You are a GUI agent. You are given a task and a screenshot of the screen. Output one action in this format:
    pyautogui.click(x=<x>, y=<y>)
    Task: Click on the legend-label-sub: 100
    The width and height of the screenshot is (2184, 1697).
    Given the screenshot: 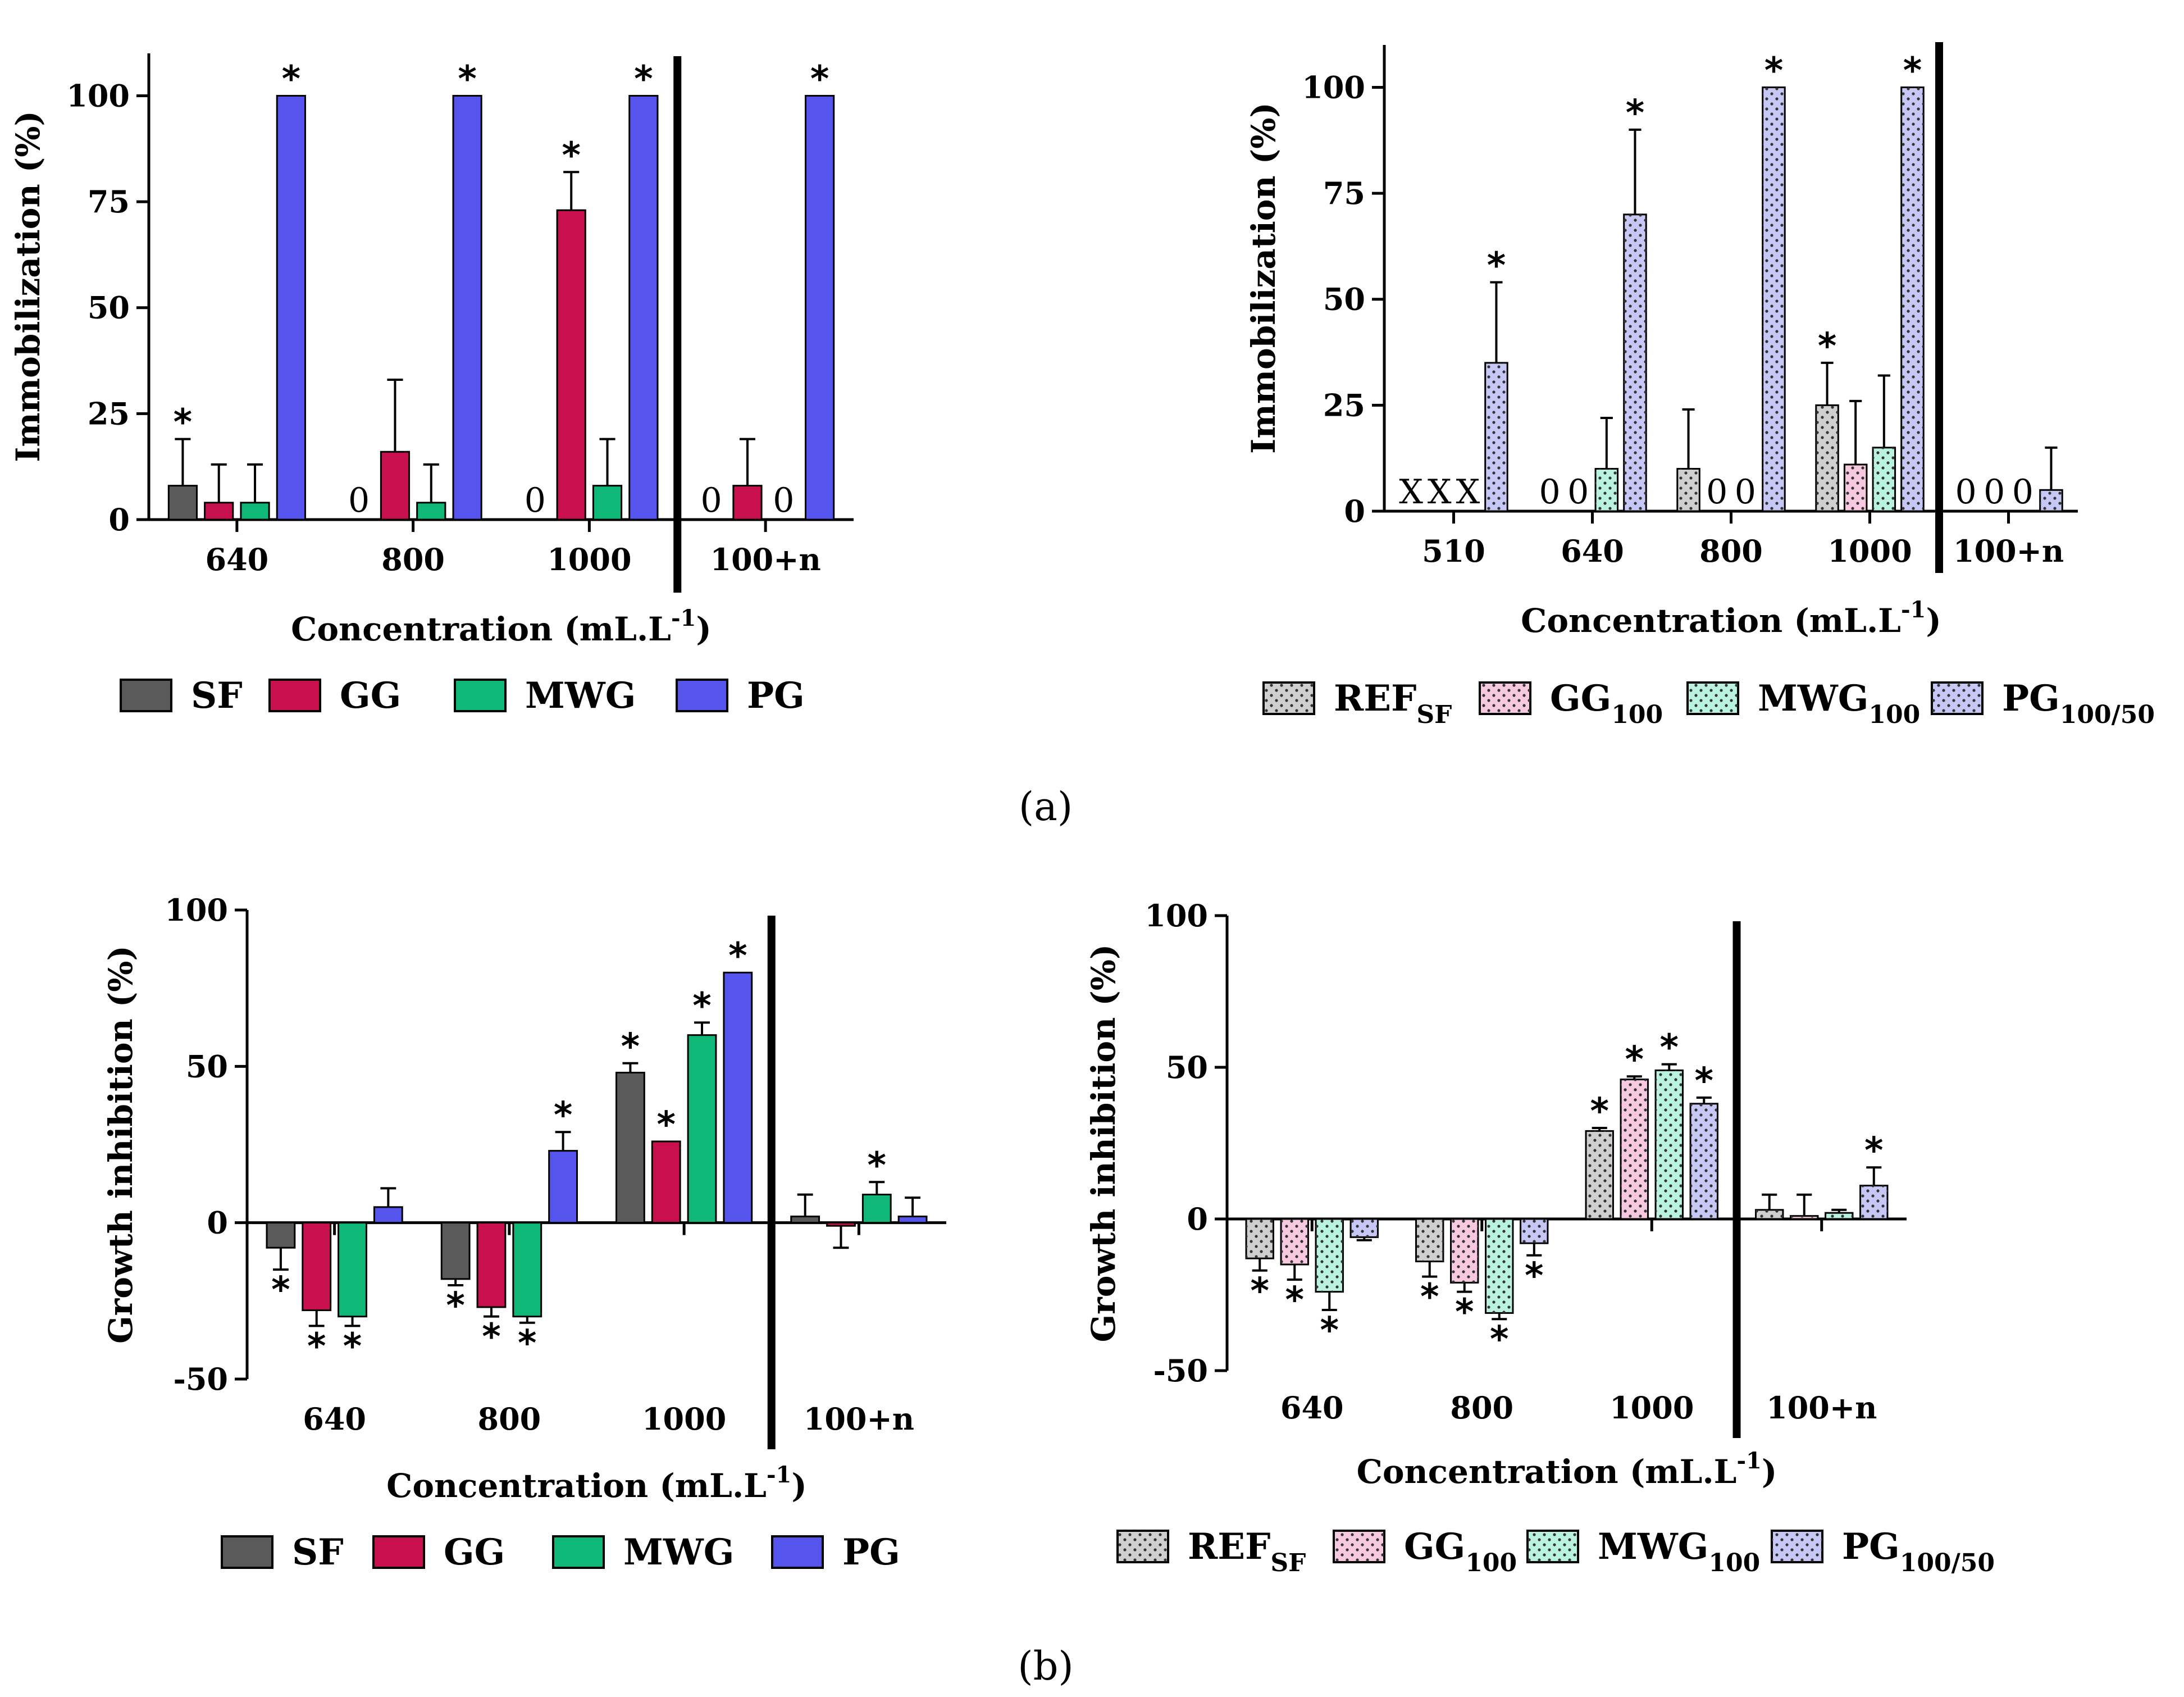 What is the action you would take?
    pyautogui.click(x=1734, y=1563)
    